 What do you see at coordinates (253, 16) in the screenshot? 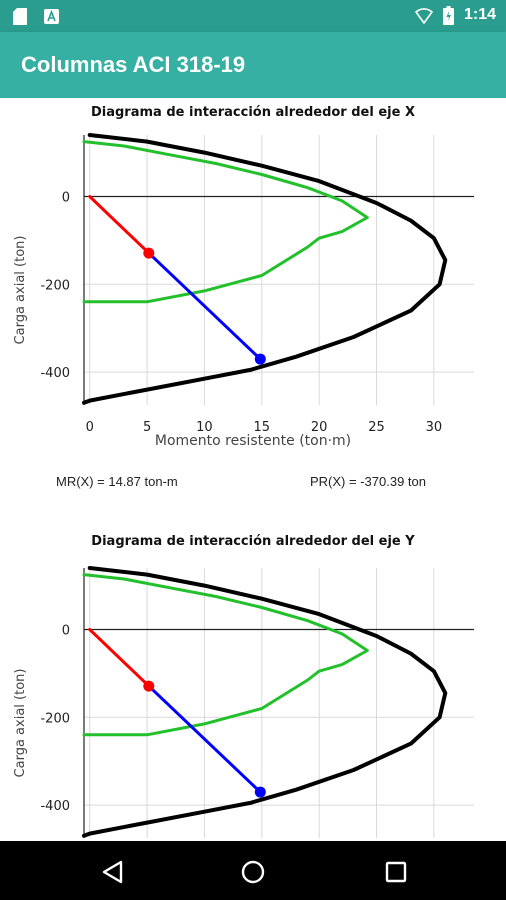
I see `status-bar: 1:14` at bounding box center [253, 16].